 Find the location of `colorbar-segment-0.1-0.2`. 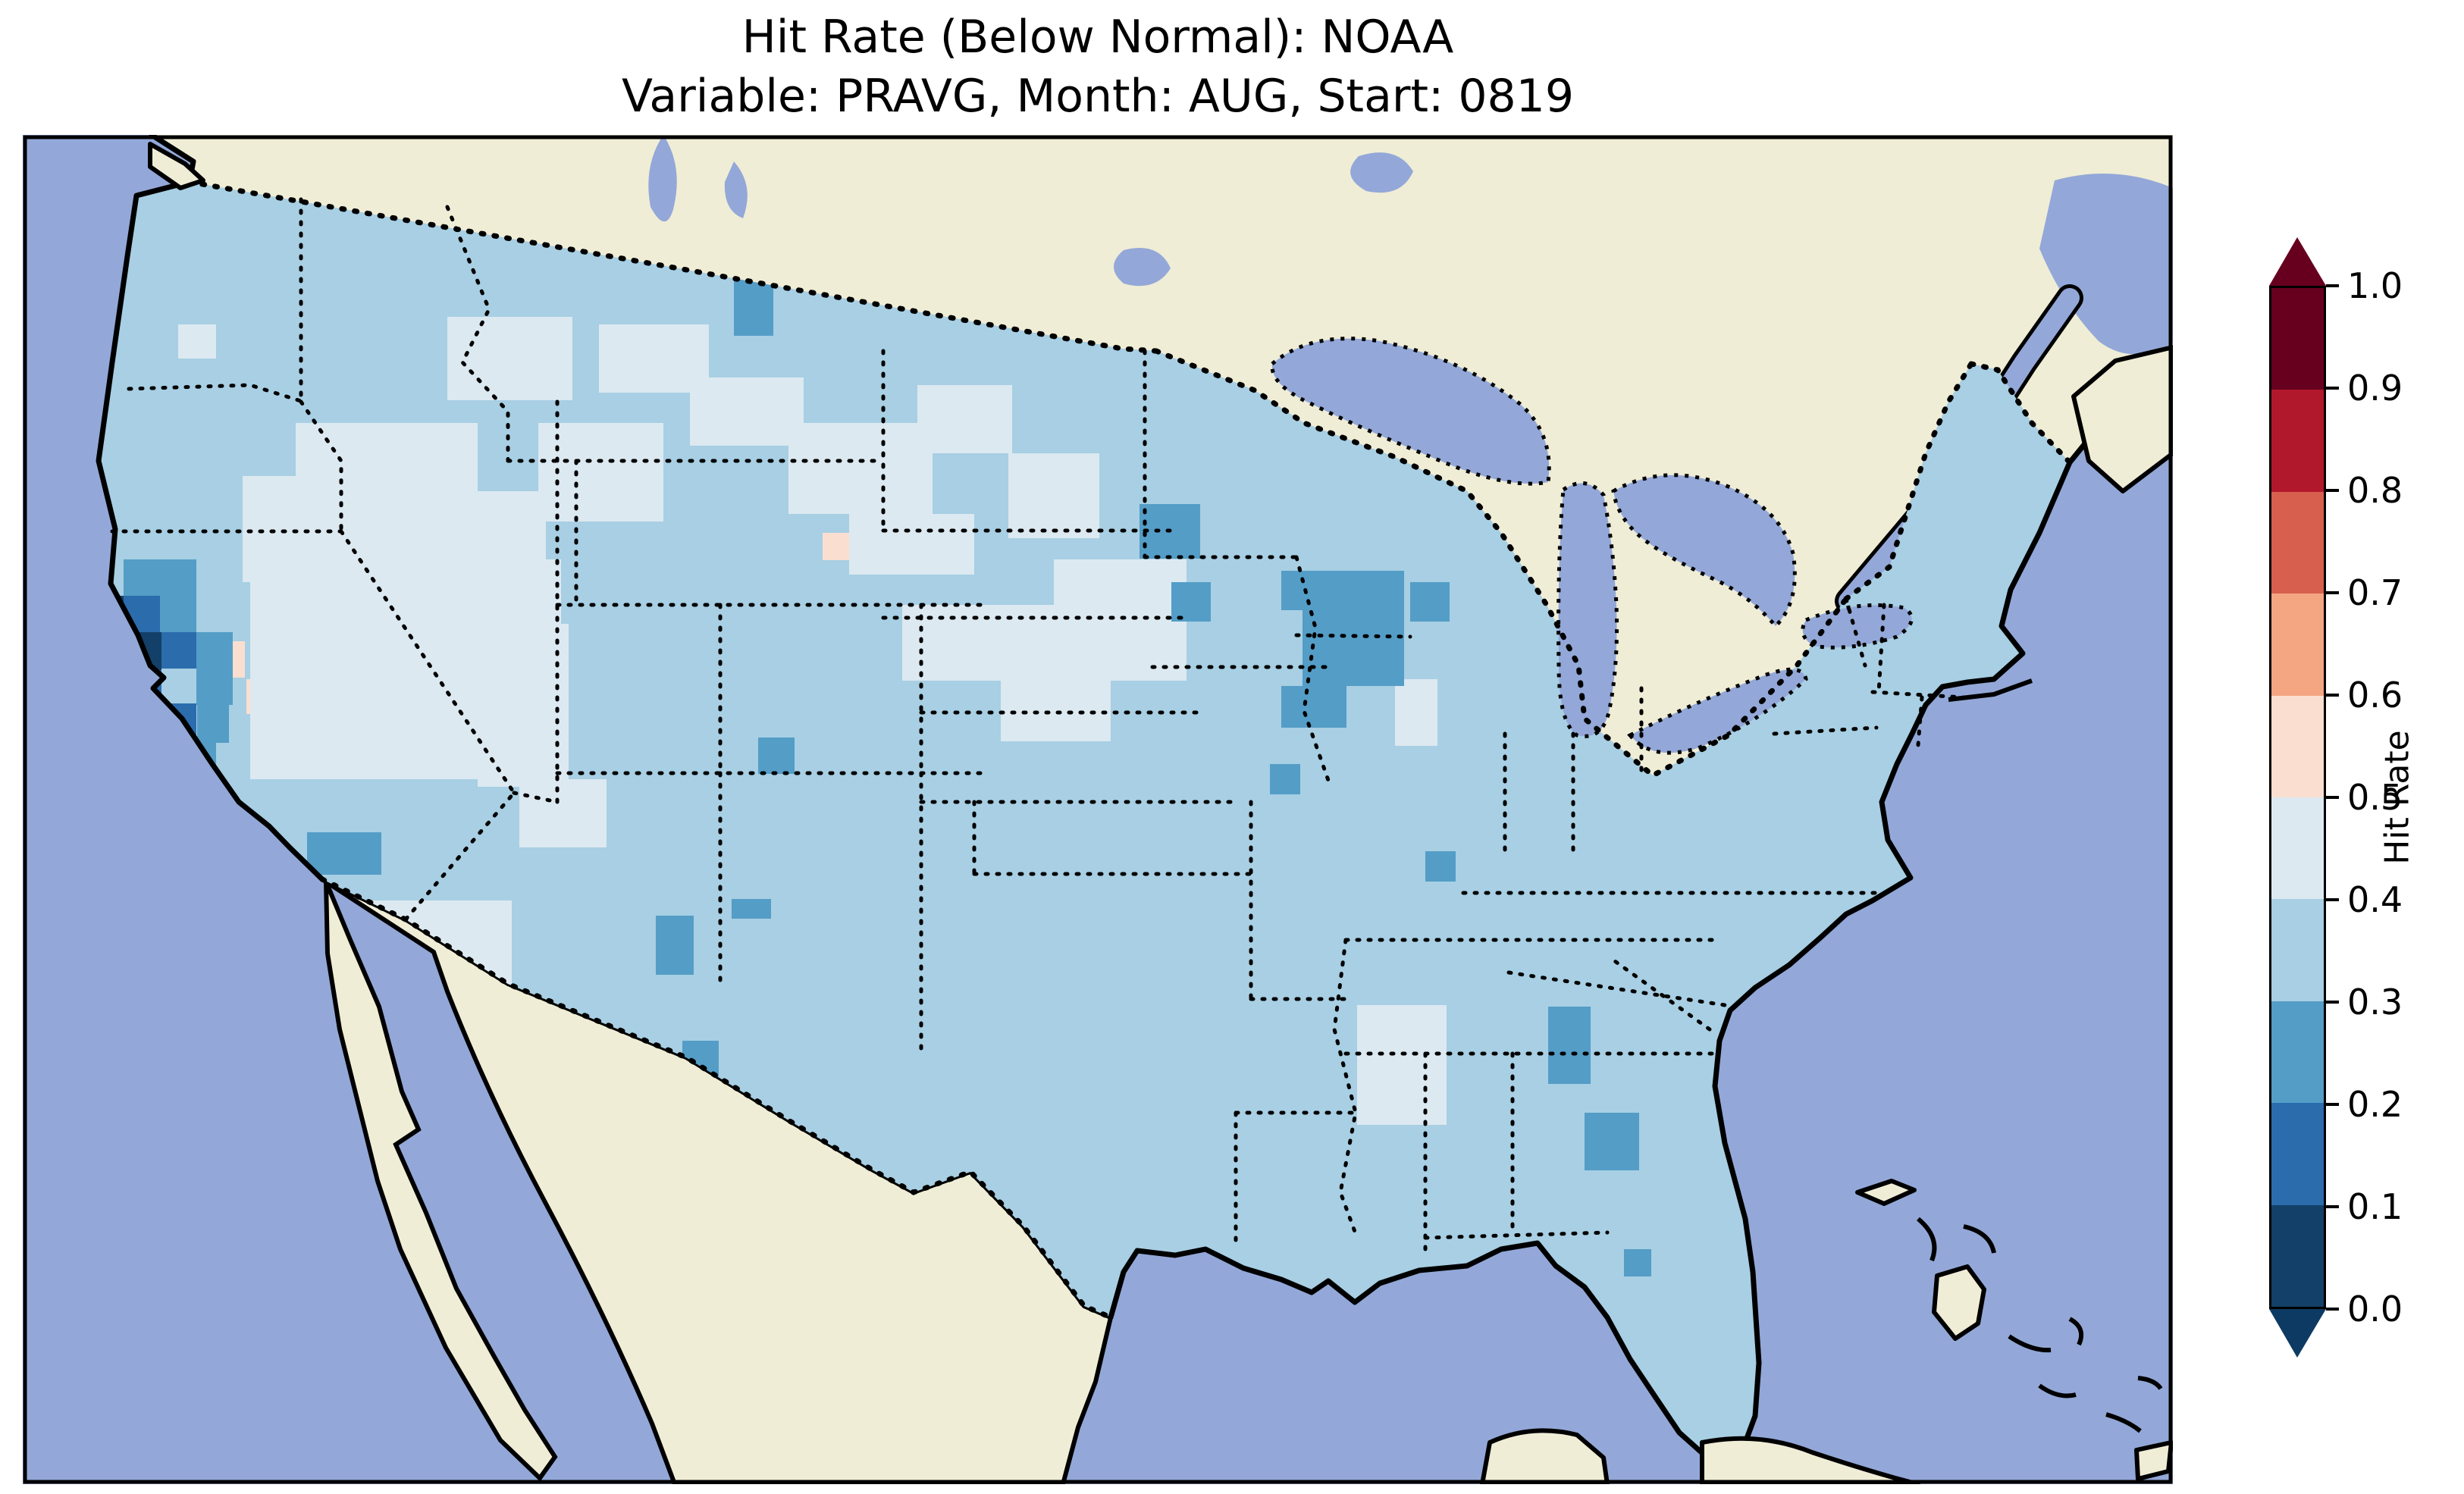

colorbar-segment-0.1-0.2 is located at coordinates (2297, 1154).